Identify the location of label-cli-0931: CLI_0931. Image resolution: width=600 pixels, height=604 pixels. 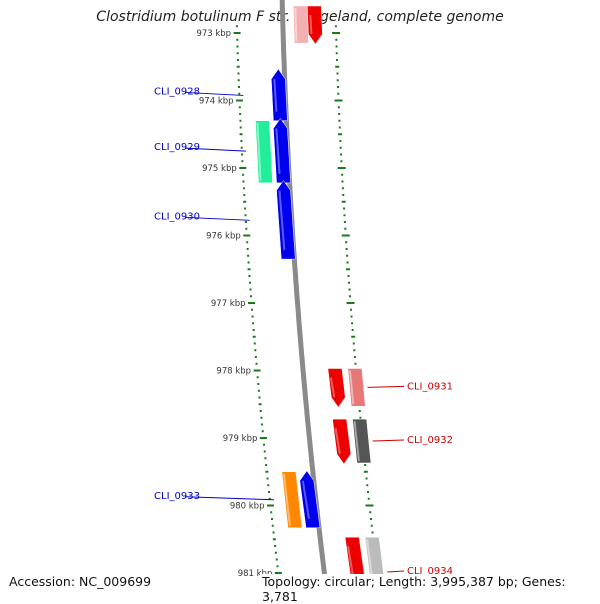
(430, 386).